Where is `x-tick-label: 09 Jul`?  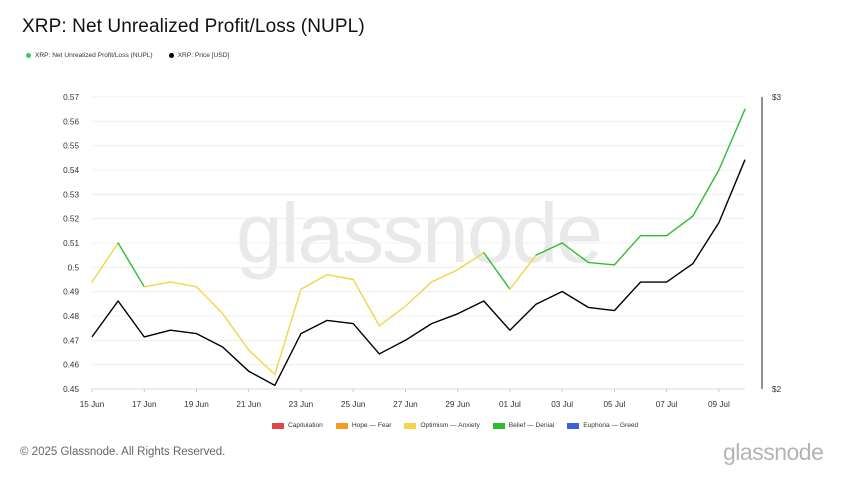 x-tick-label: 09 Jul is located at coordinates (719, 404).